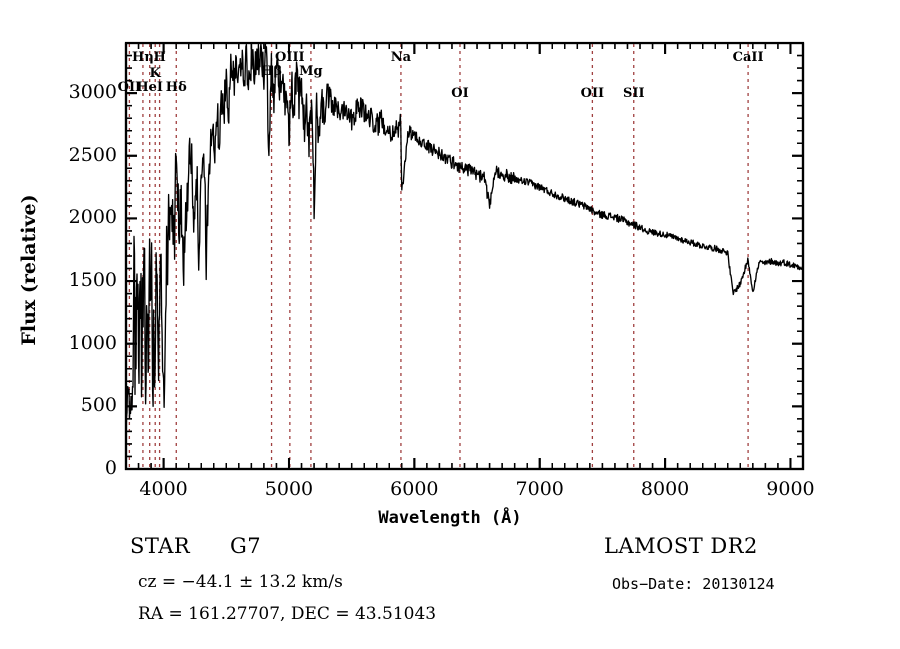  I want to click on footer-cz: cz = −44.1 ± 13.2 km/s, so click(240, 582).